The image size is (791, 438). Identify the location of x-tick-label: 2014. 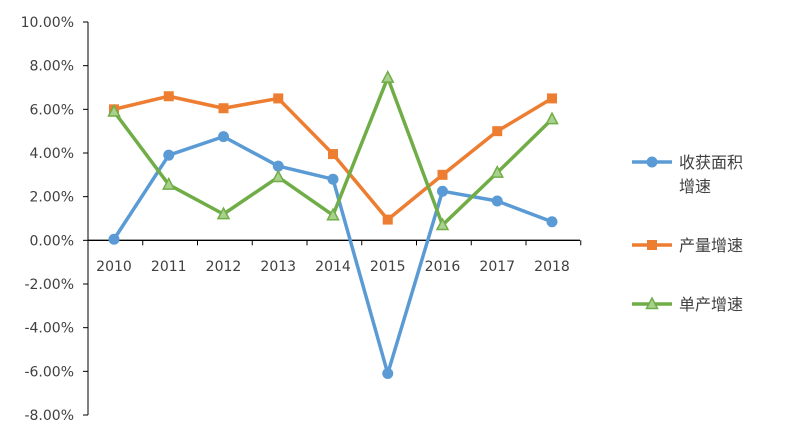
(333, 267).